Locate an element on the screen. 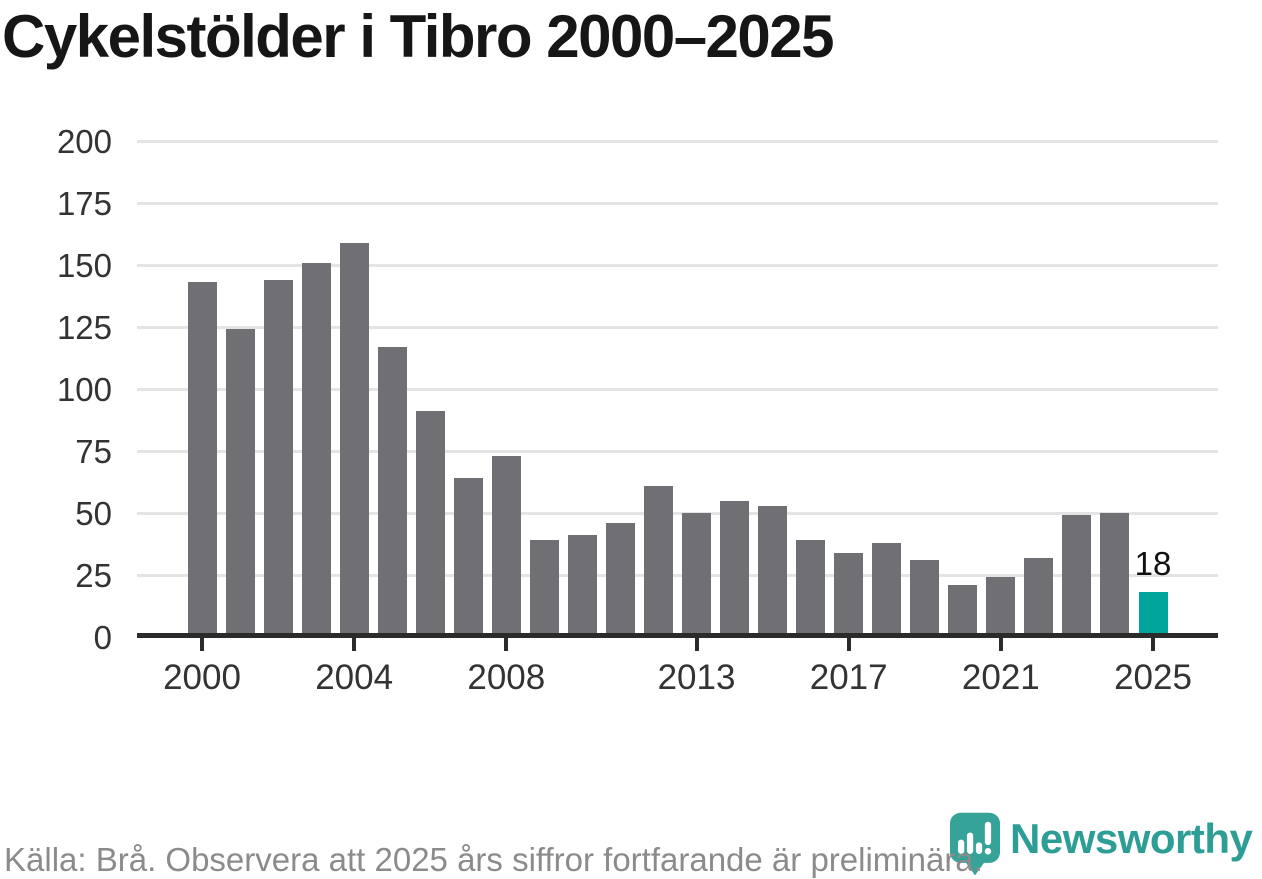 This screenshot has height=879, width=1262. bar-2018 is located at coordinates (887, 589).